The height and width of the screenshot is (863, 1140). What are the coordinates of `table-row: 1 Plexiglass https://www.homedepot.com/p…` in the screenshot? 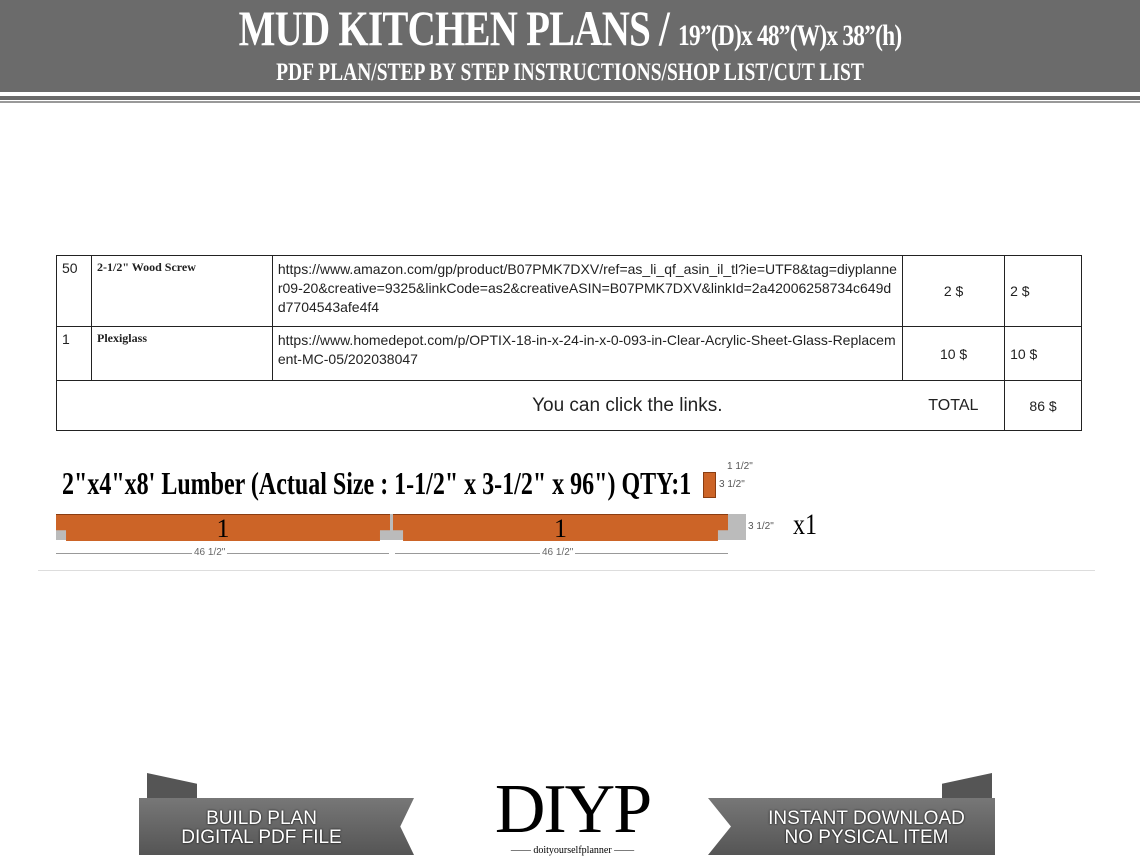 It's located at (569, 353).